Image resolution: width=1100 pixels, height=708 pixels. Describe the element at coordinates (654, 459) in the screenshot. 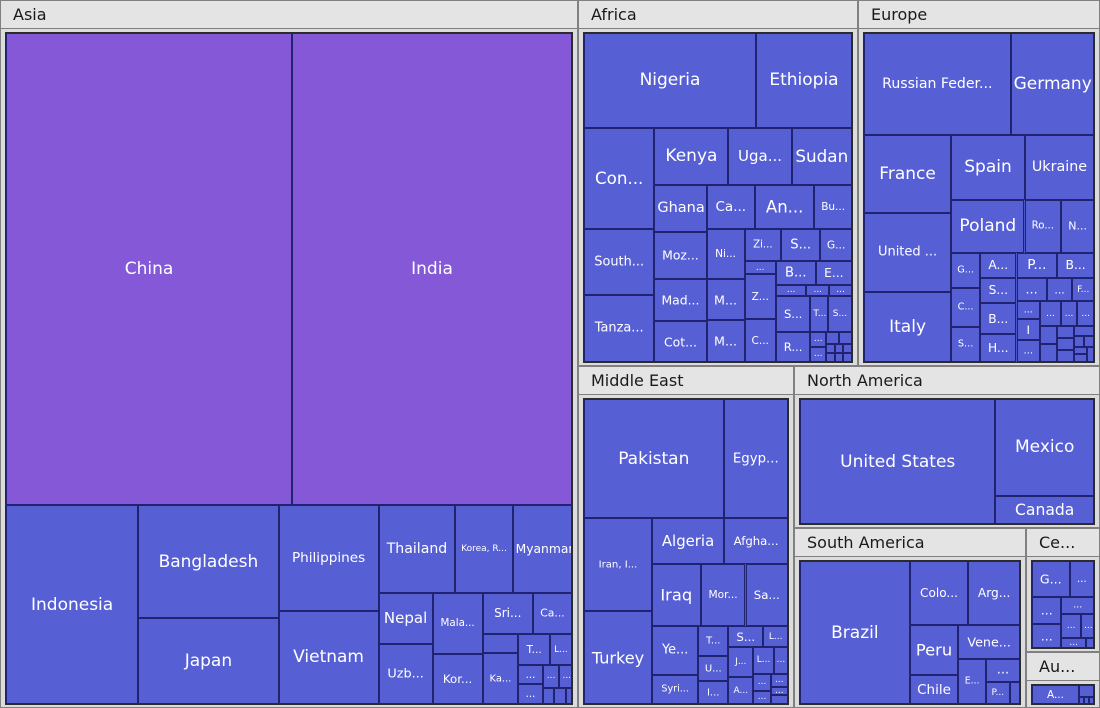

I see `tile-pakistan: Pakistan` at that location.